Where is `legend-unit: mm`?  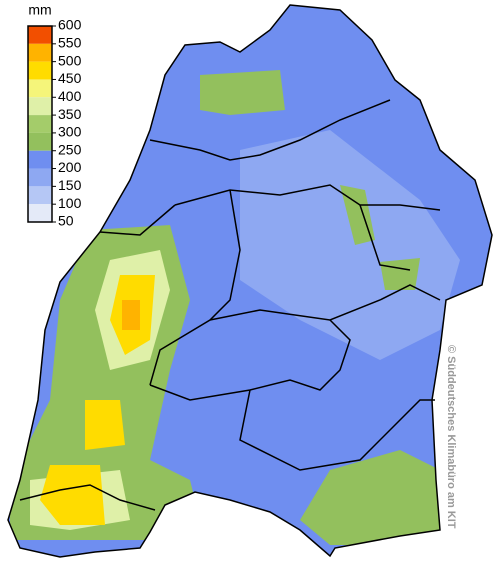
legend-unit: mm is located at coordinates (39, 10).